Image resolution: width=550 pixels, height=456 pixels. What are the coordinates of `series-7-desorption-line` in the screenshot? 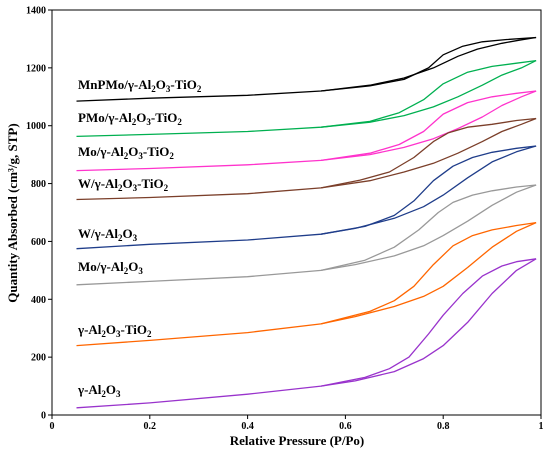 It's located at (428, 322).